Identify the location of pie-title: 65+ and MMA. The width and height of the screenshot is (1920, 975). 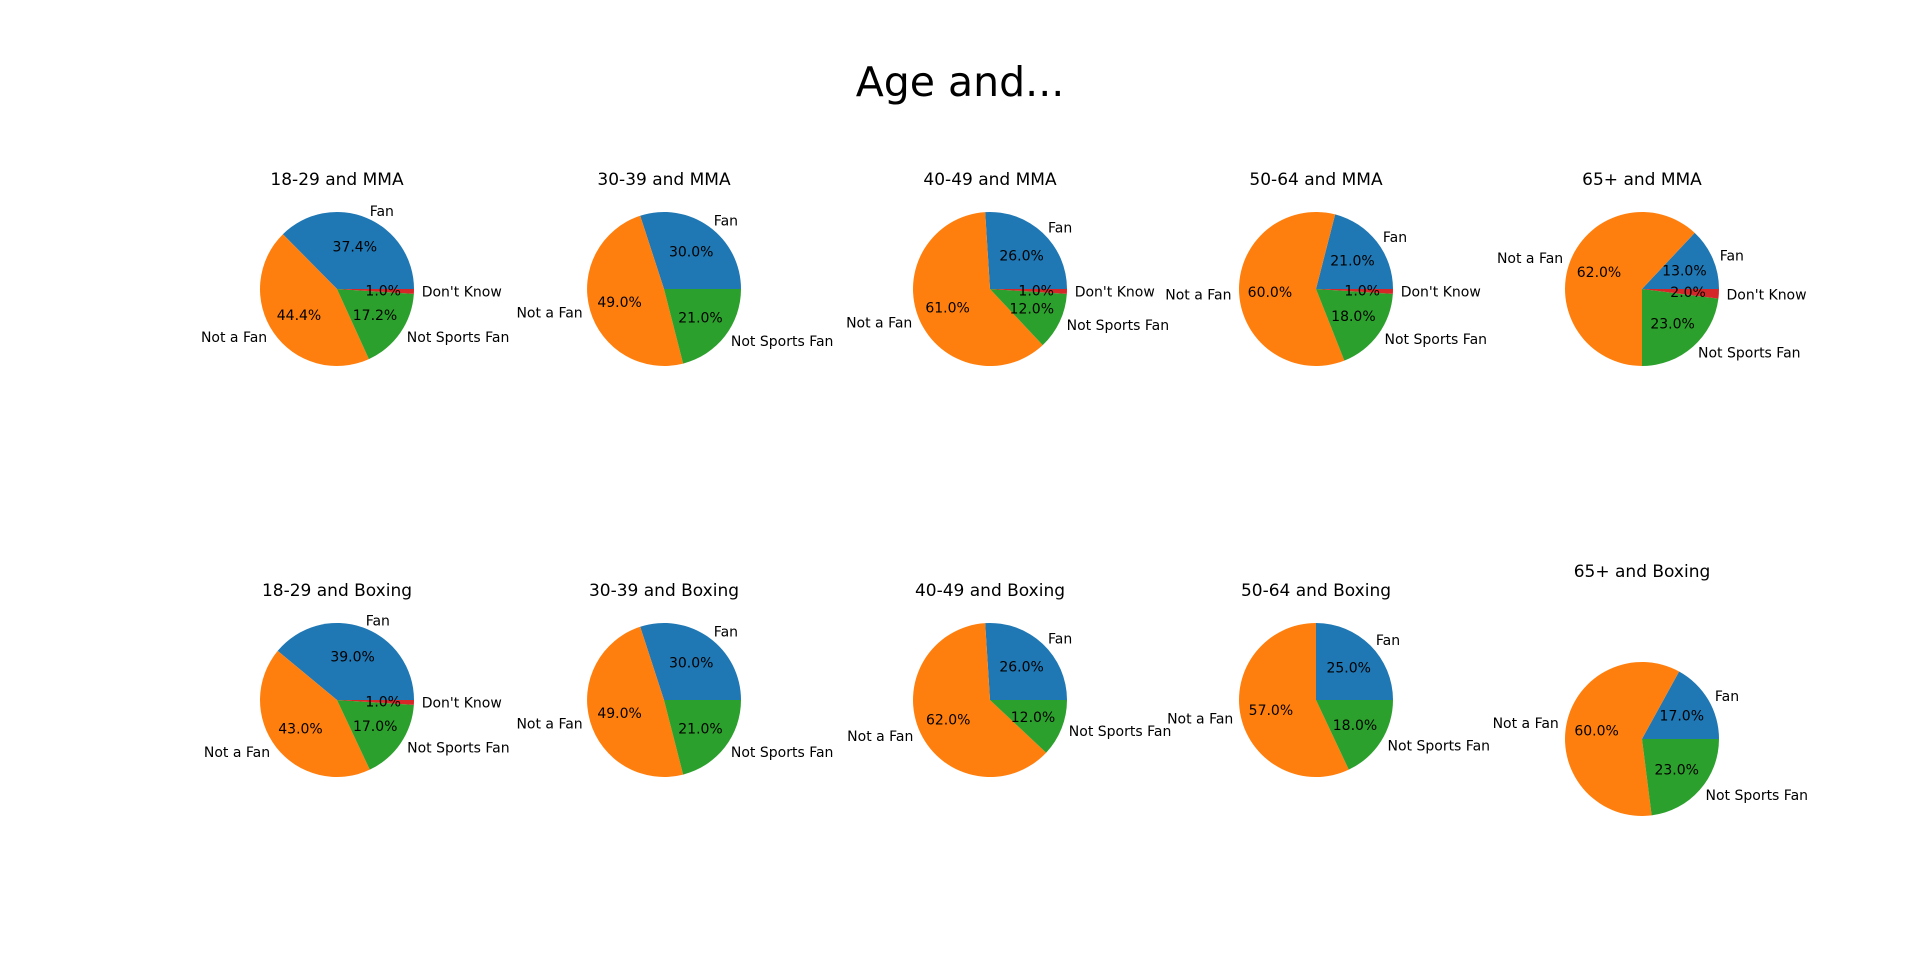
(1642, 180).